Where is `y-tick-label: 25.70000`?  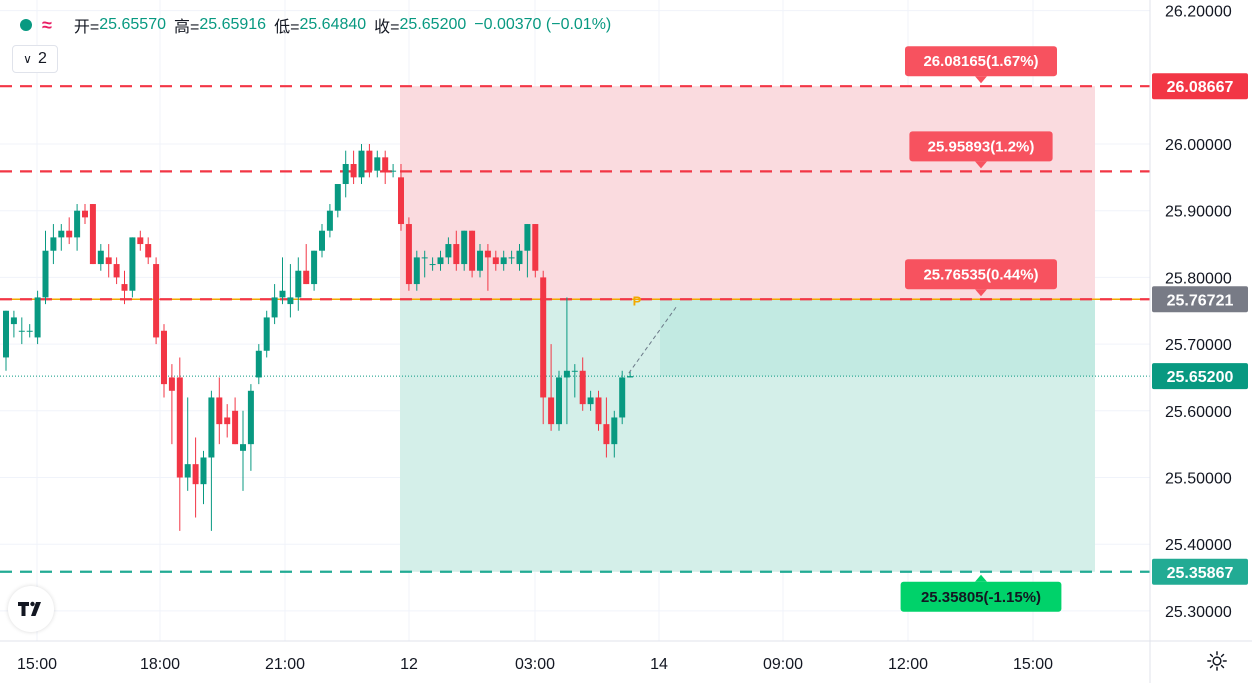 y-tick-label: 25.70000 is located at coordinates (1198, 345).